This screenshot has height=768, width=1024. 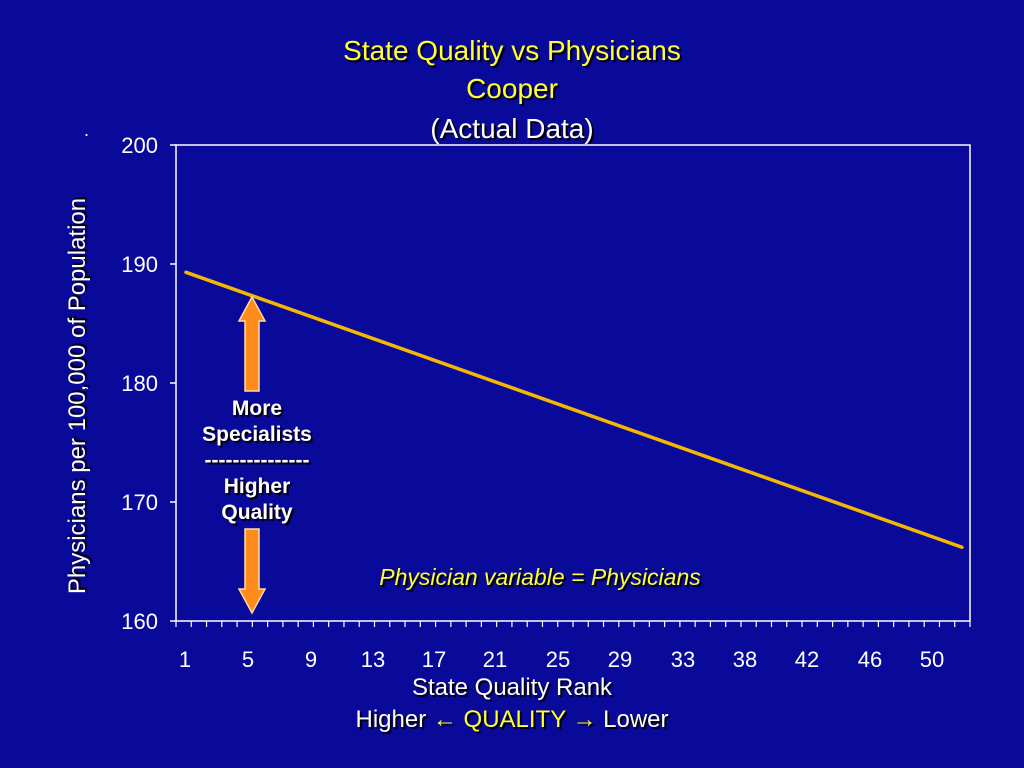 What do you see at coordinates (77, 396) in the screenshot?
I see `y-axis-label: Physicians per 100,000 of Population` at bounding box center [77, 396].